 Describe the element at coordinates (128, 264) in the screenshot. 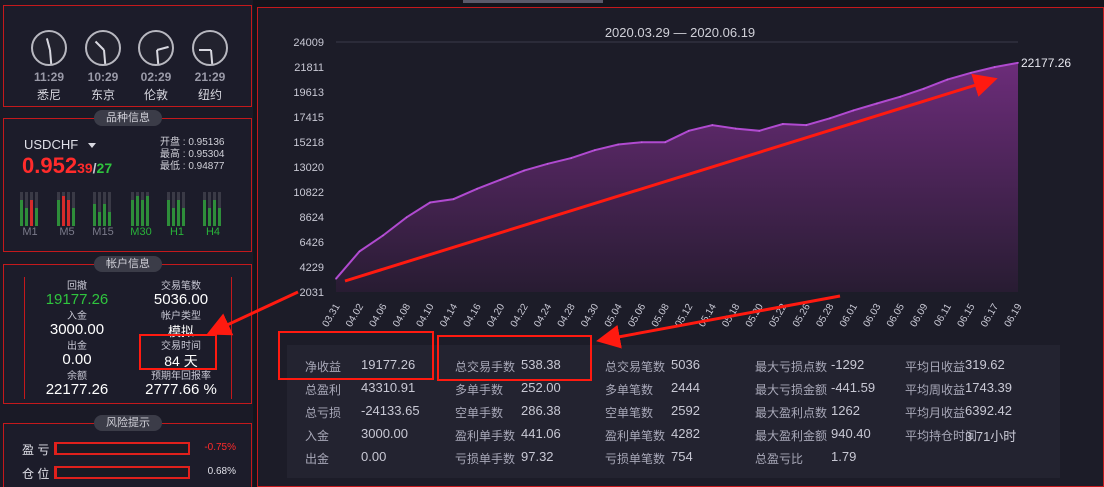

I see `panel-title: 帐户信息` at that location.